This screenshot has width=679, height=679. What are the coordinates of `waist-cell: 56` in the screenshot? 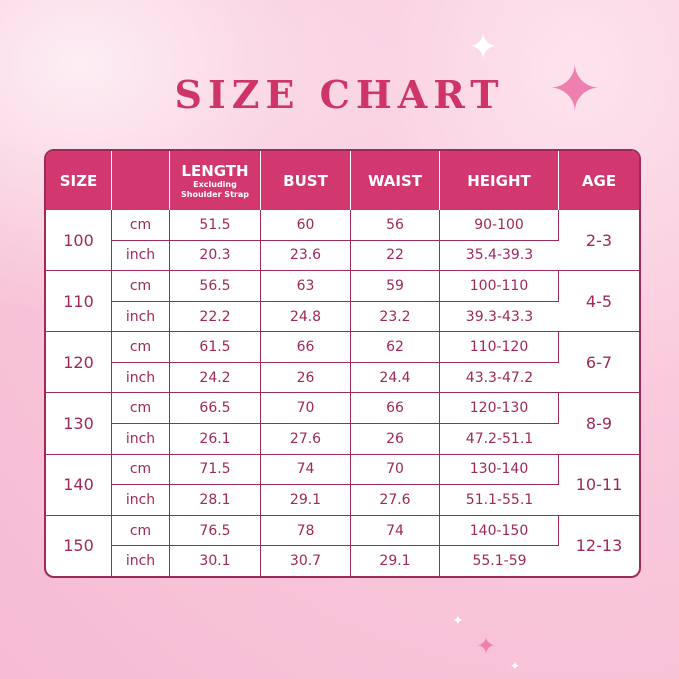 It's located at (395, 225).